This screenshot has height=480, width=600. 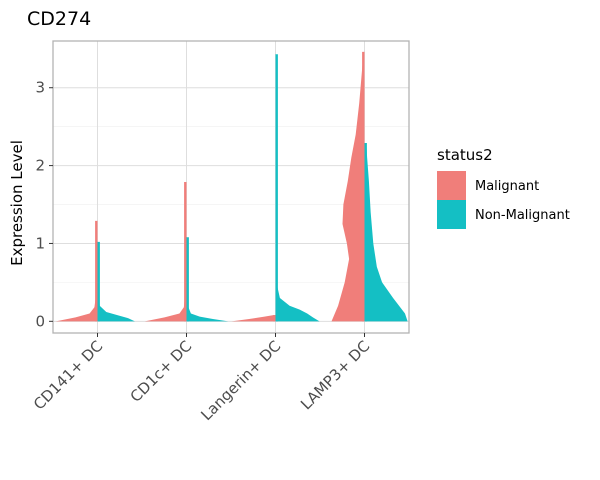 What do you see at coordinates (335, 375) in the screenshot?
I see `x-tick-label: LAMP3+ DC` at bounding box center [335, 375].